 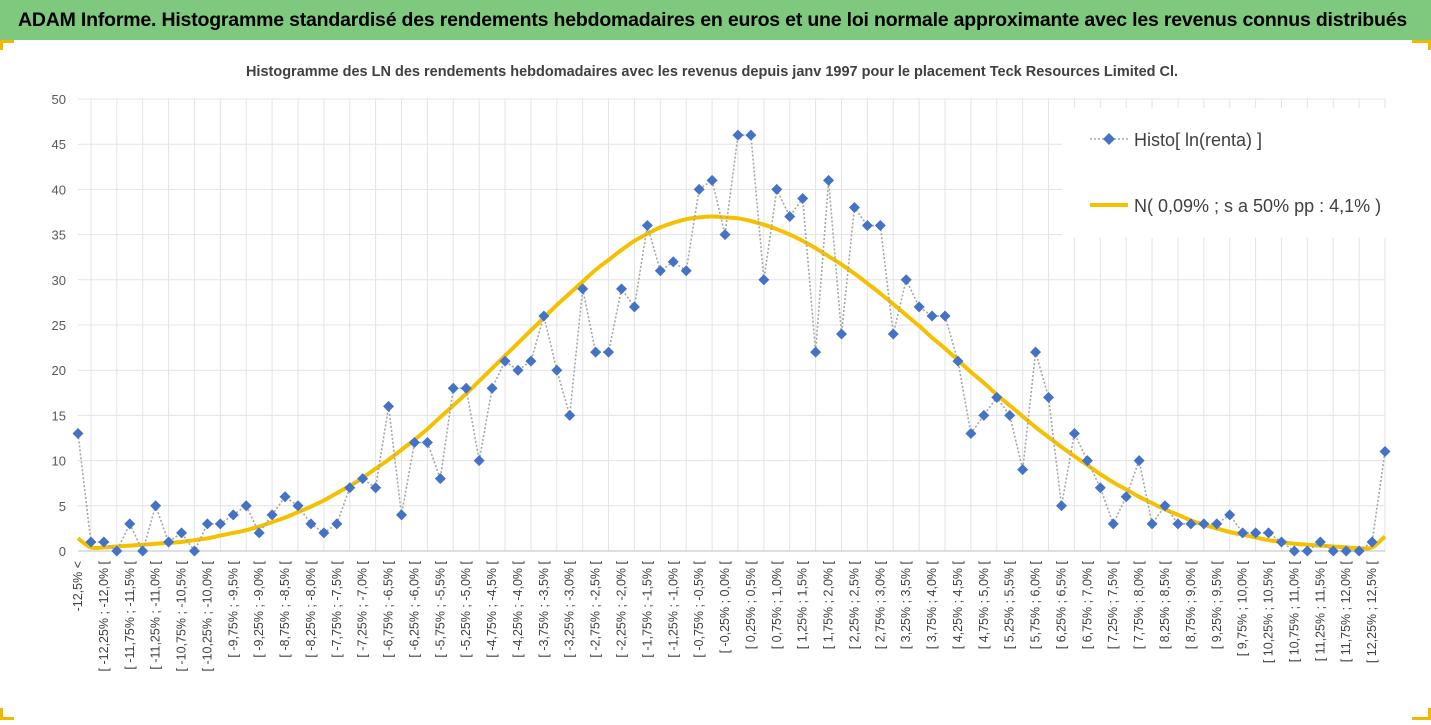 I want to click on y-tick-label: 5, so click(x=62, y=506).